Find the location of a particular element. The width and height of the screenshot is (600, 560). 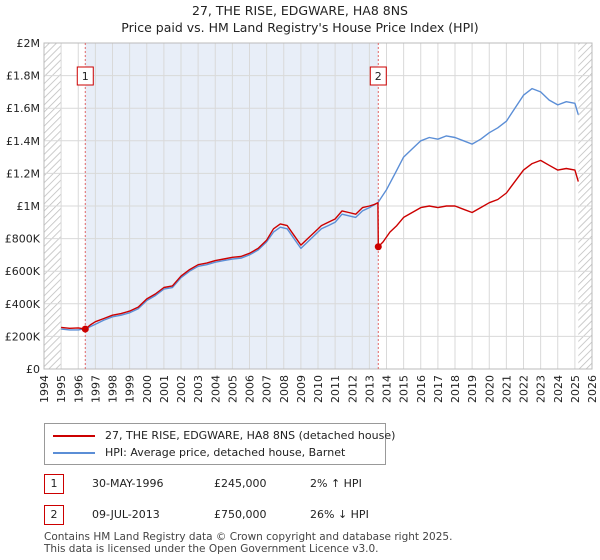

x-tick-label: 2006 is located at coordinates (250, 389).